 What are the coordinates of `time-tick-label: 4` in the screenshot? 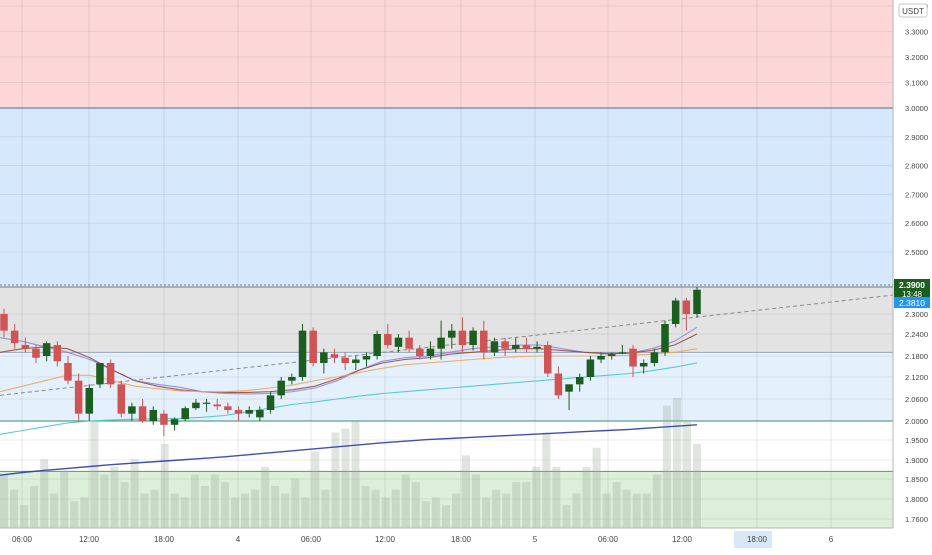 It's located at (238, 539).